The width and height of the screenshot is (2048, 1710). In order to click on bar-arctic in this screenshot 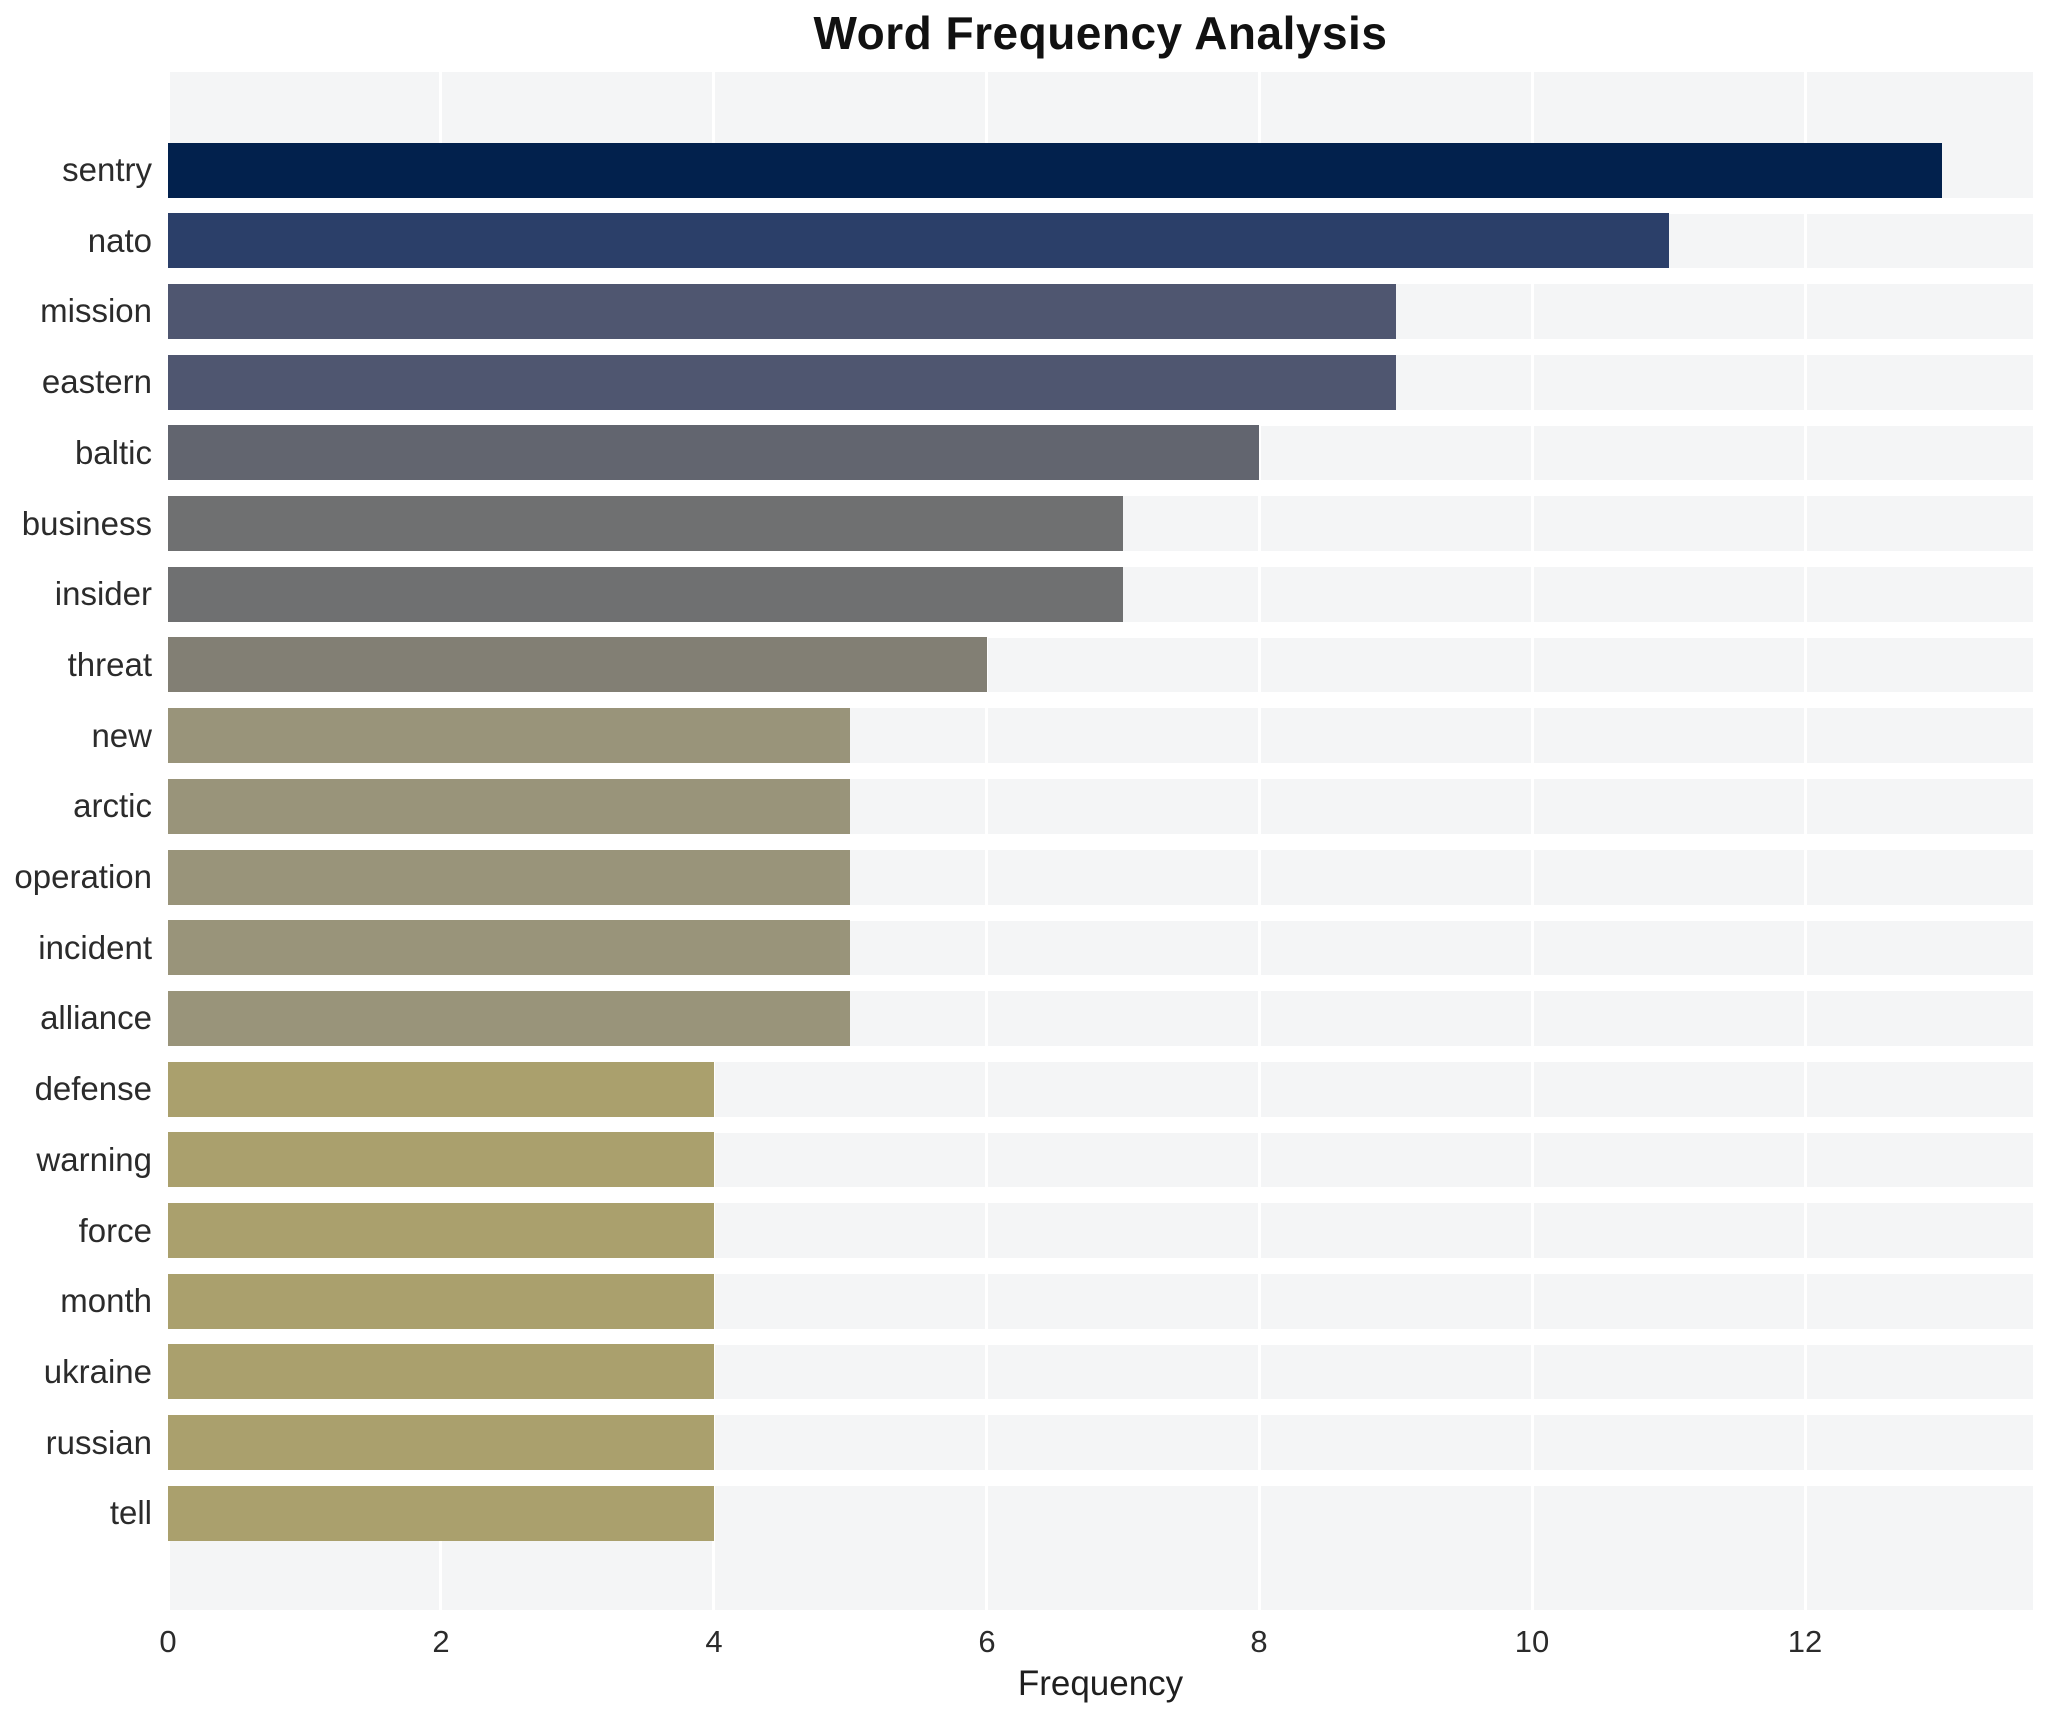, I will do `click(509, 806)`.